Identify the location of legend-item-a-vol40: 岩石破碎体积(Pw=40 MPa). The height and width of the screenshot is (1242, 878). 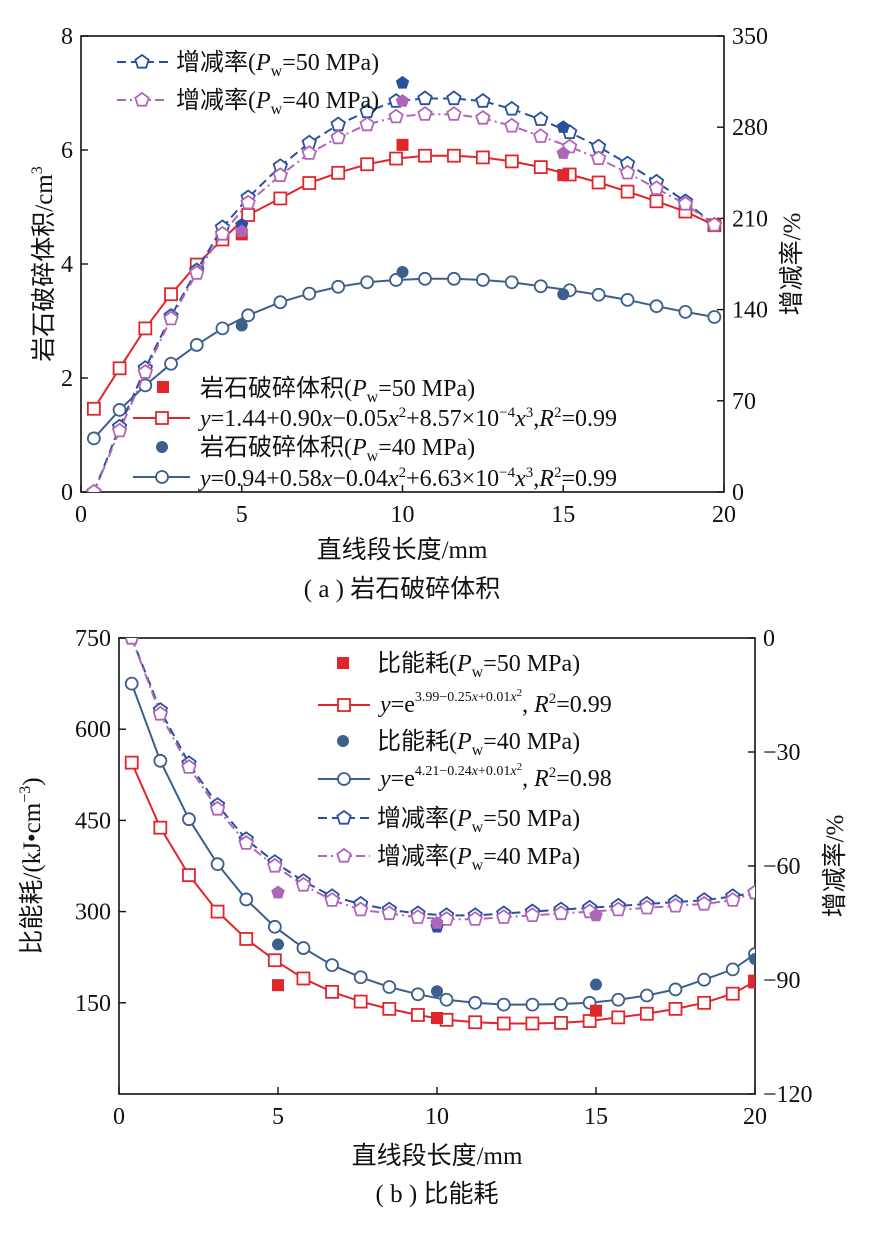
(315, 449).